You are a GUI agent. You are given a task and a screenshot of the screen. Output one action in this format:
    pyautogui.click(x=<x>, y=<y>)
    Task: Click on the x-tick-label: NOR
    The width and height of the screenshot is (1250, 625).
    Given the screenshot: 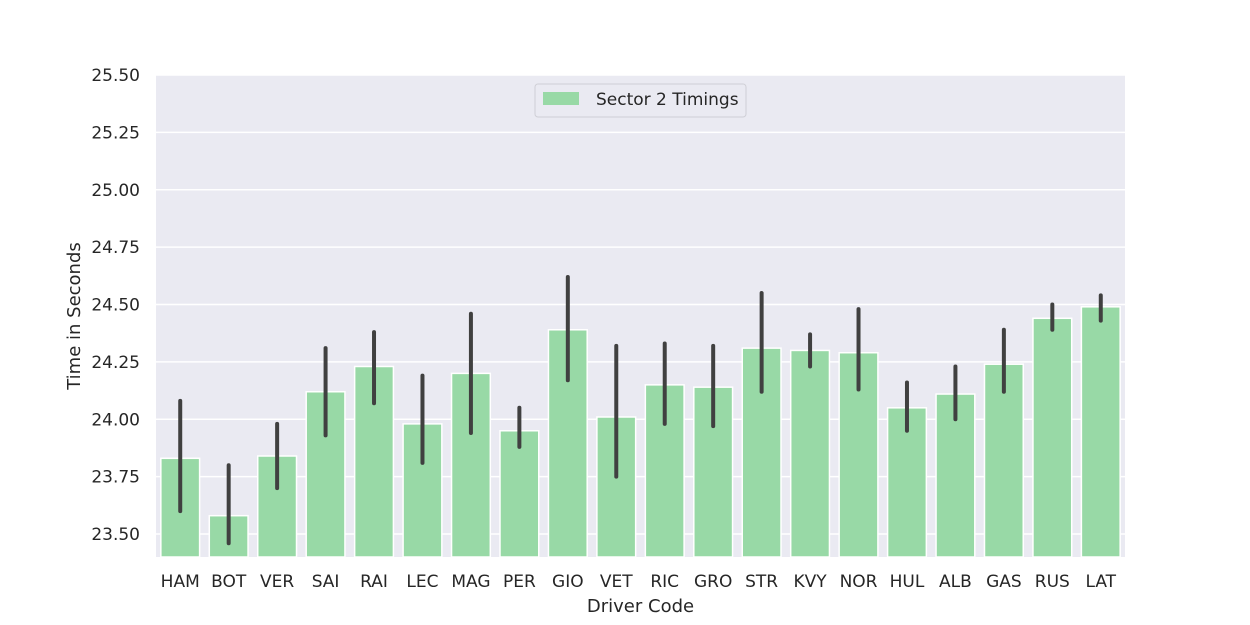 What is the action you would take?
    pyautogui.click(x=859, y=582)
    